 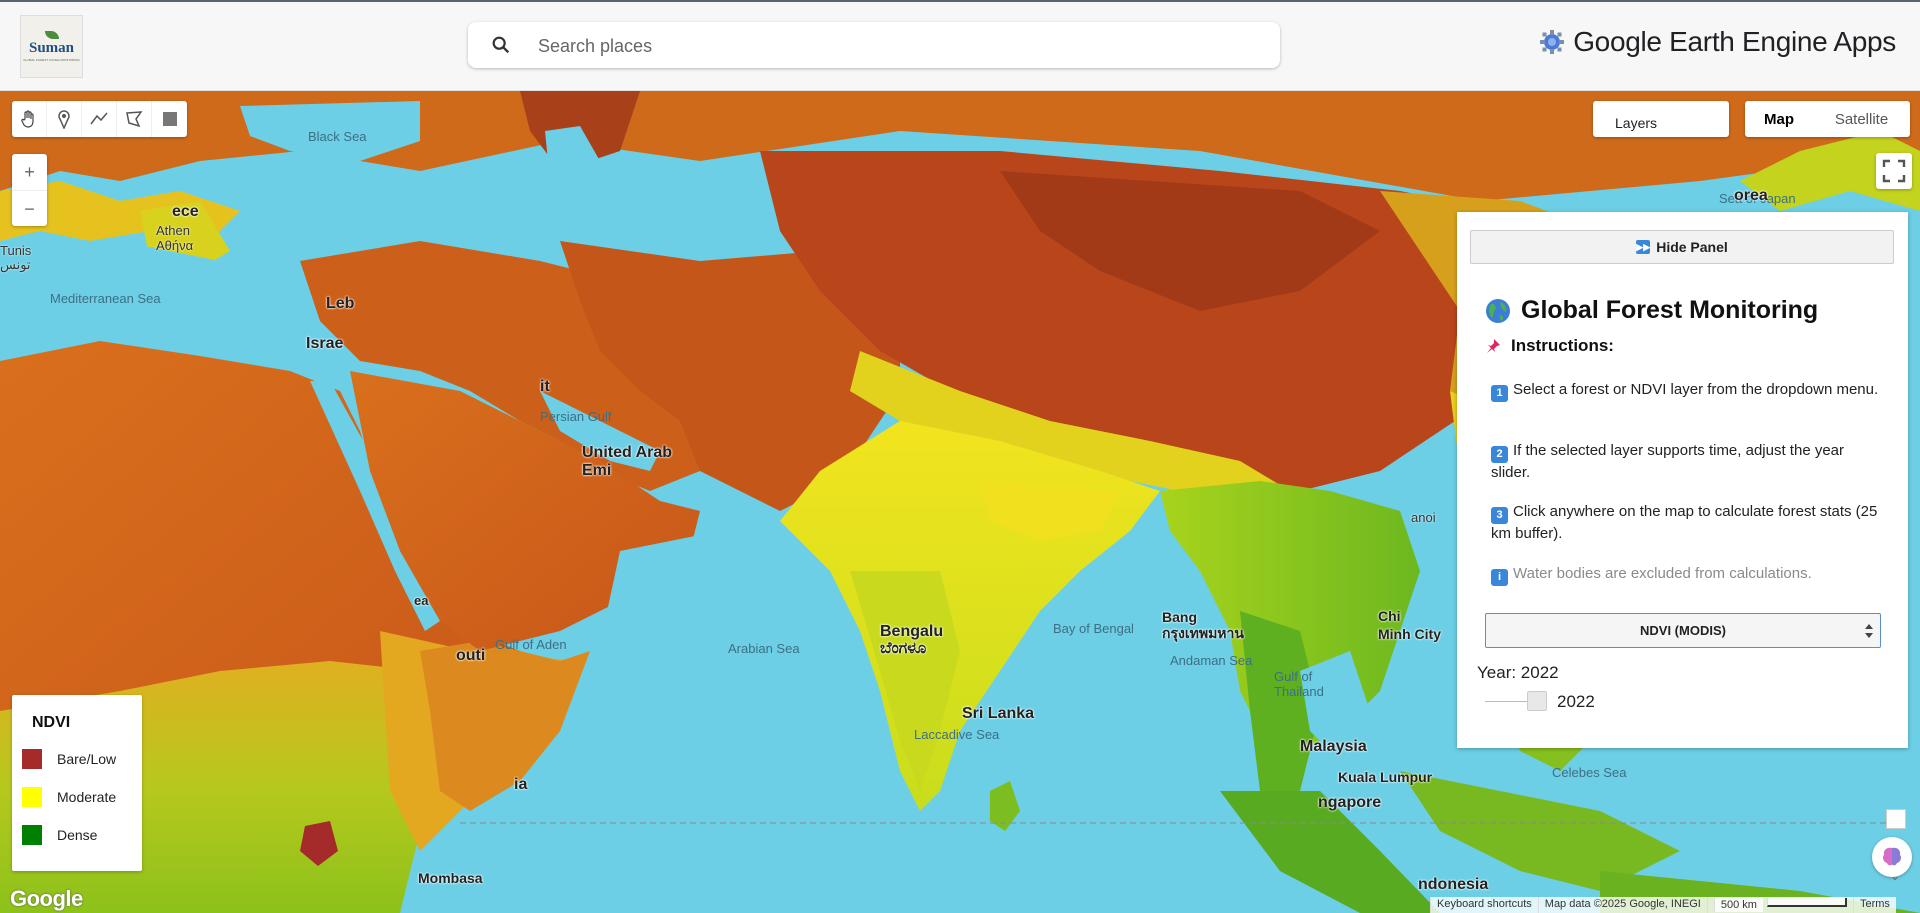 I want to click on pan-hand-tool, so click(x=29, y=119).